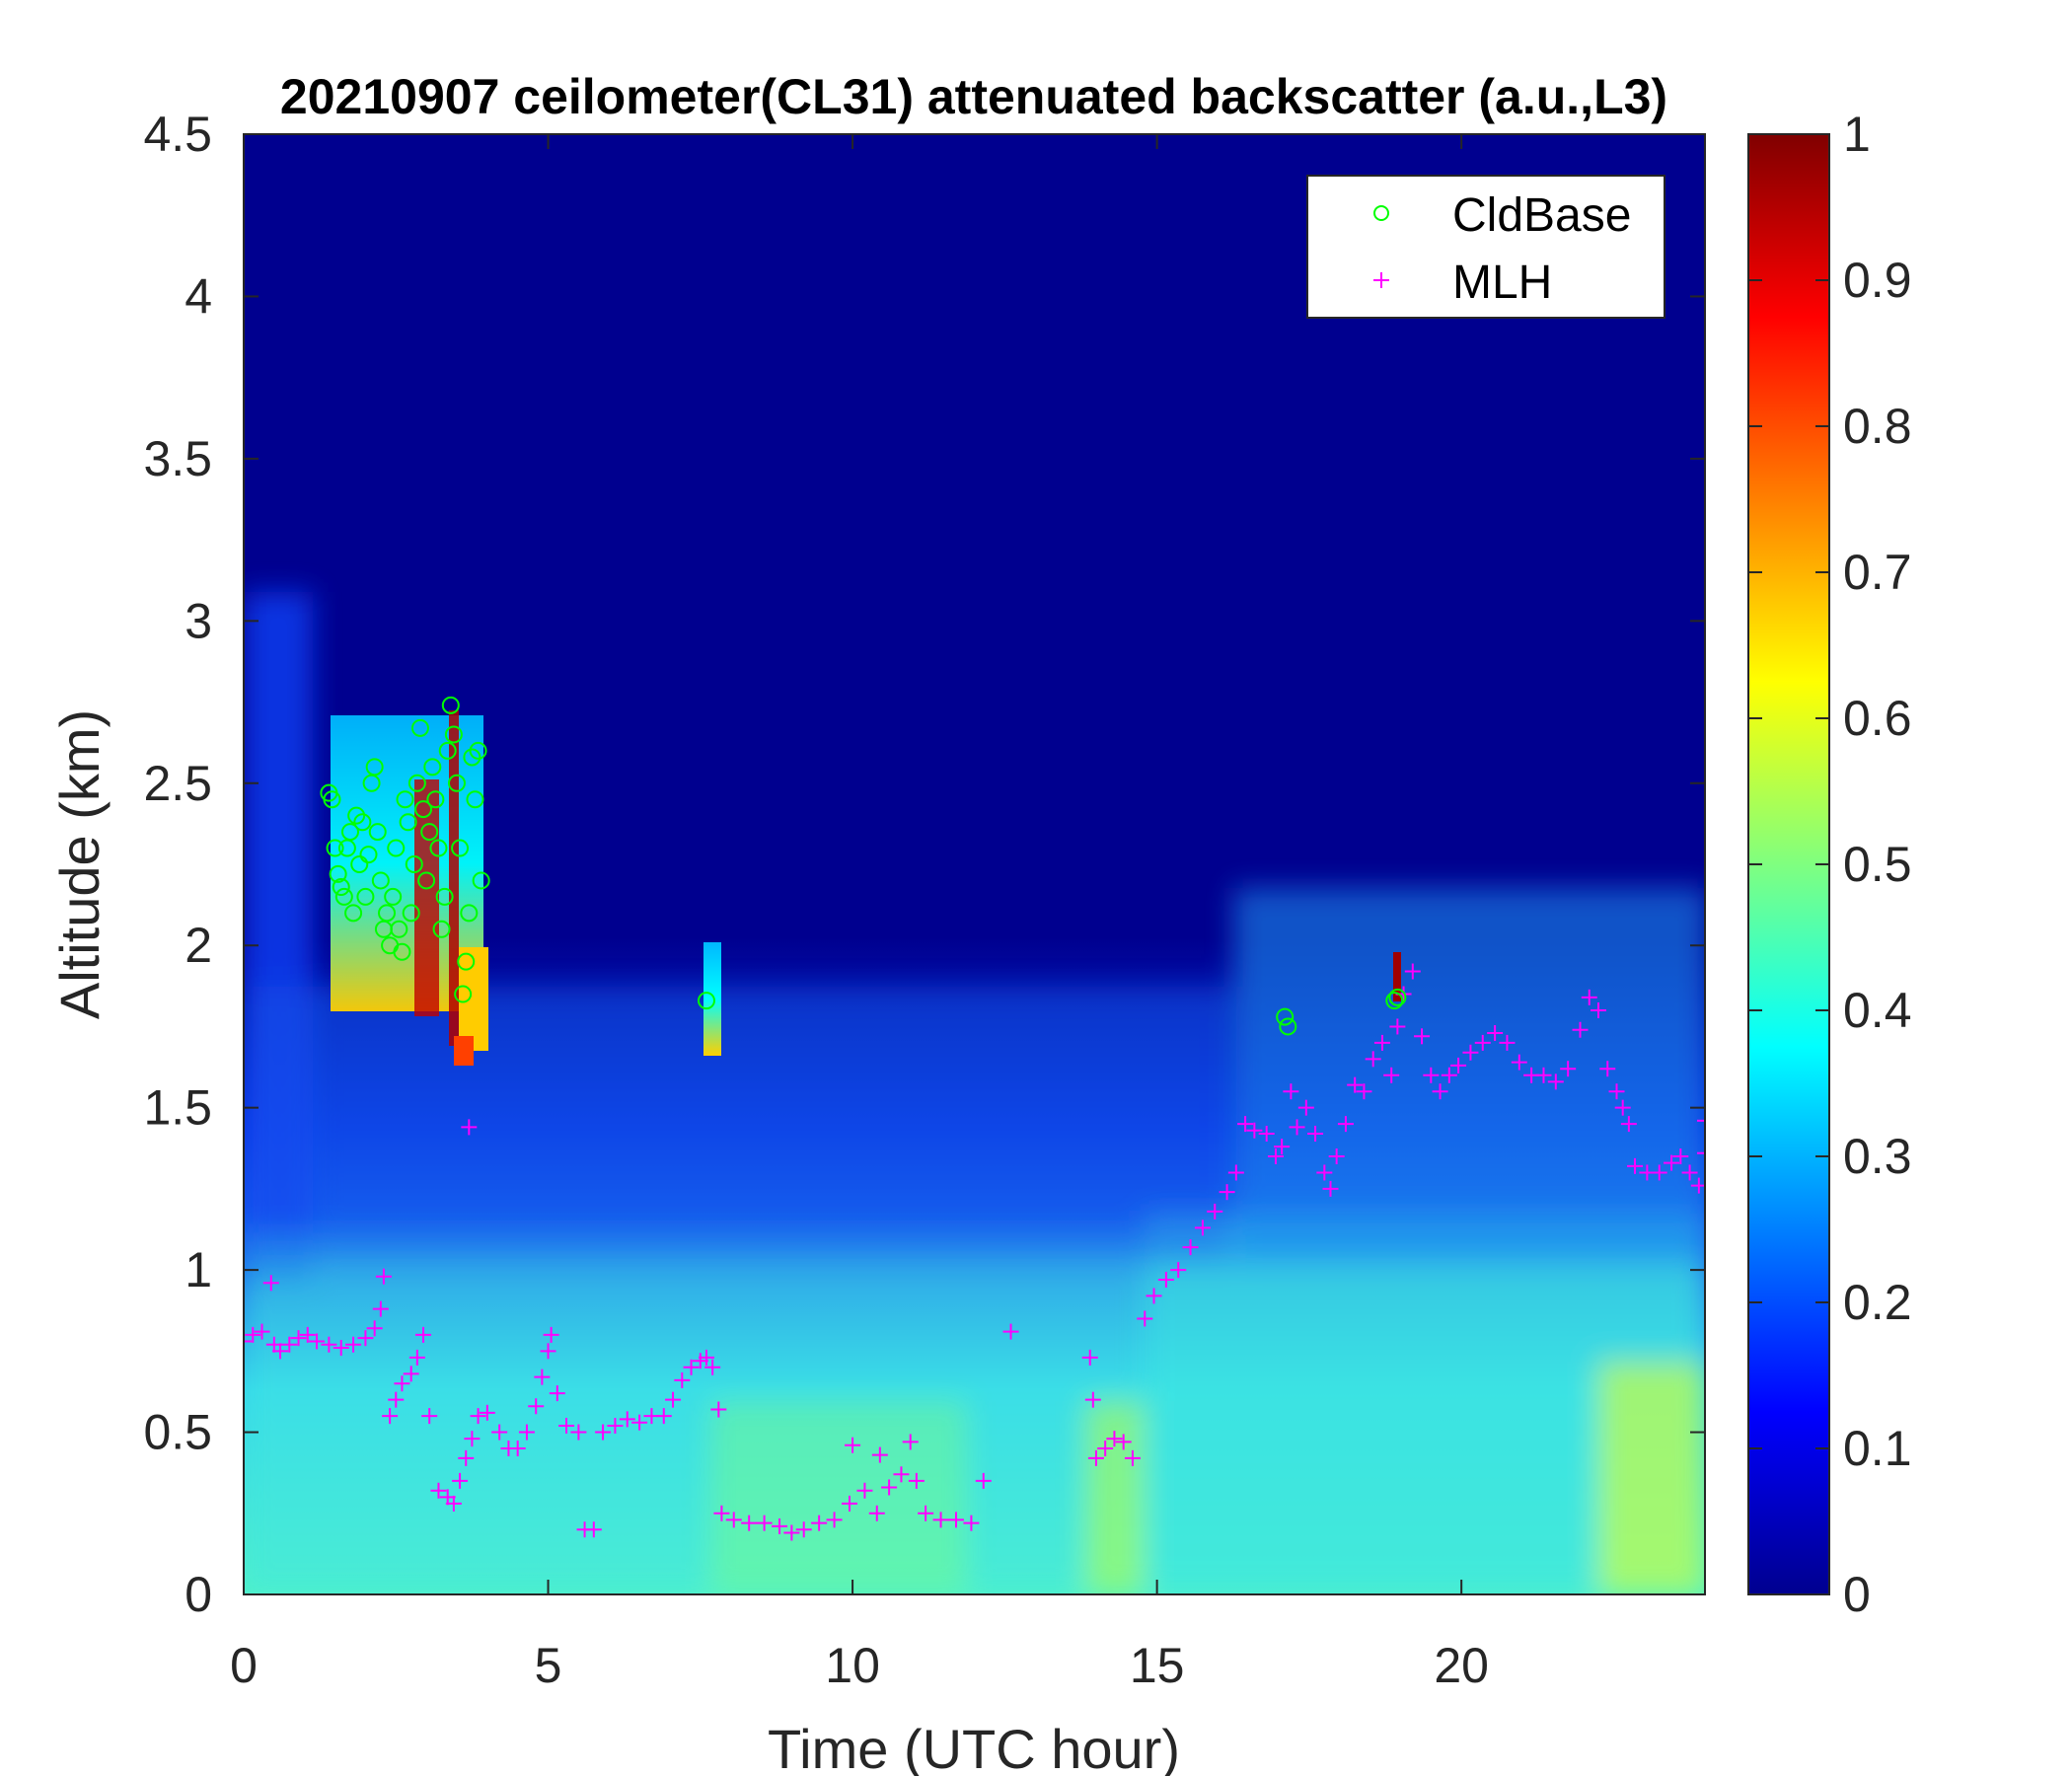  Describe the element at coordinates (244, 1666) in the screenshot. I see `x-tick-label: 0` at that location.